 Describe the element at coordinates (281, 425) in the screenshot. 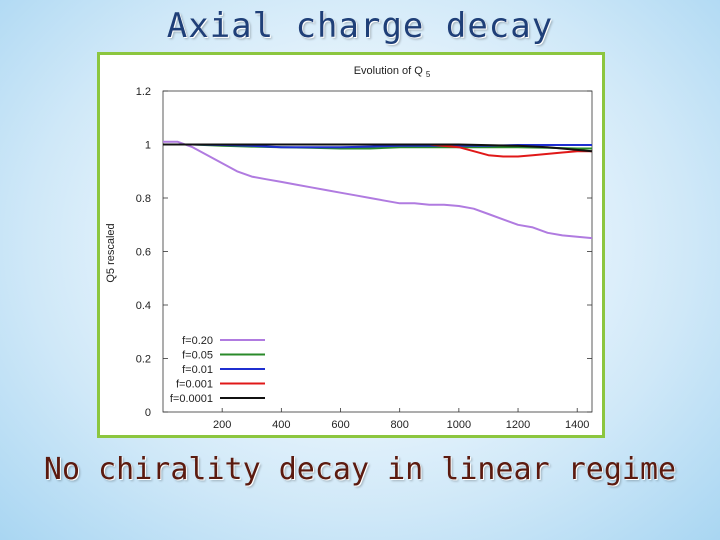

I see `x-tick-label: 400` at that location.